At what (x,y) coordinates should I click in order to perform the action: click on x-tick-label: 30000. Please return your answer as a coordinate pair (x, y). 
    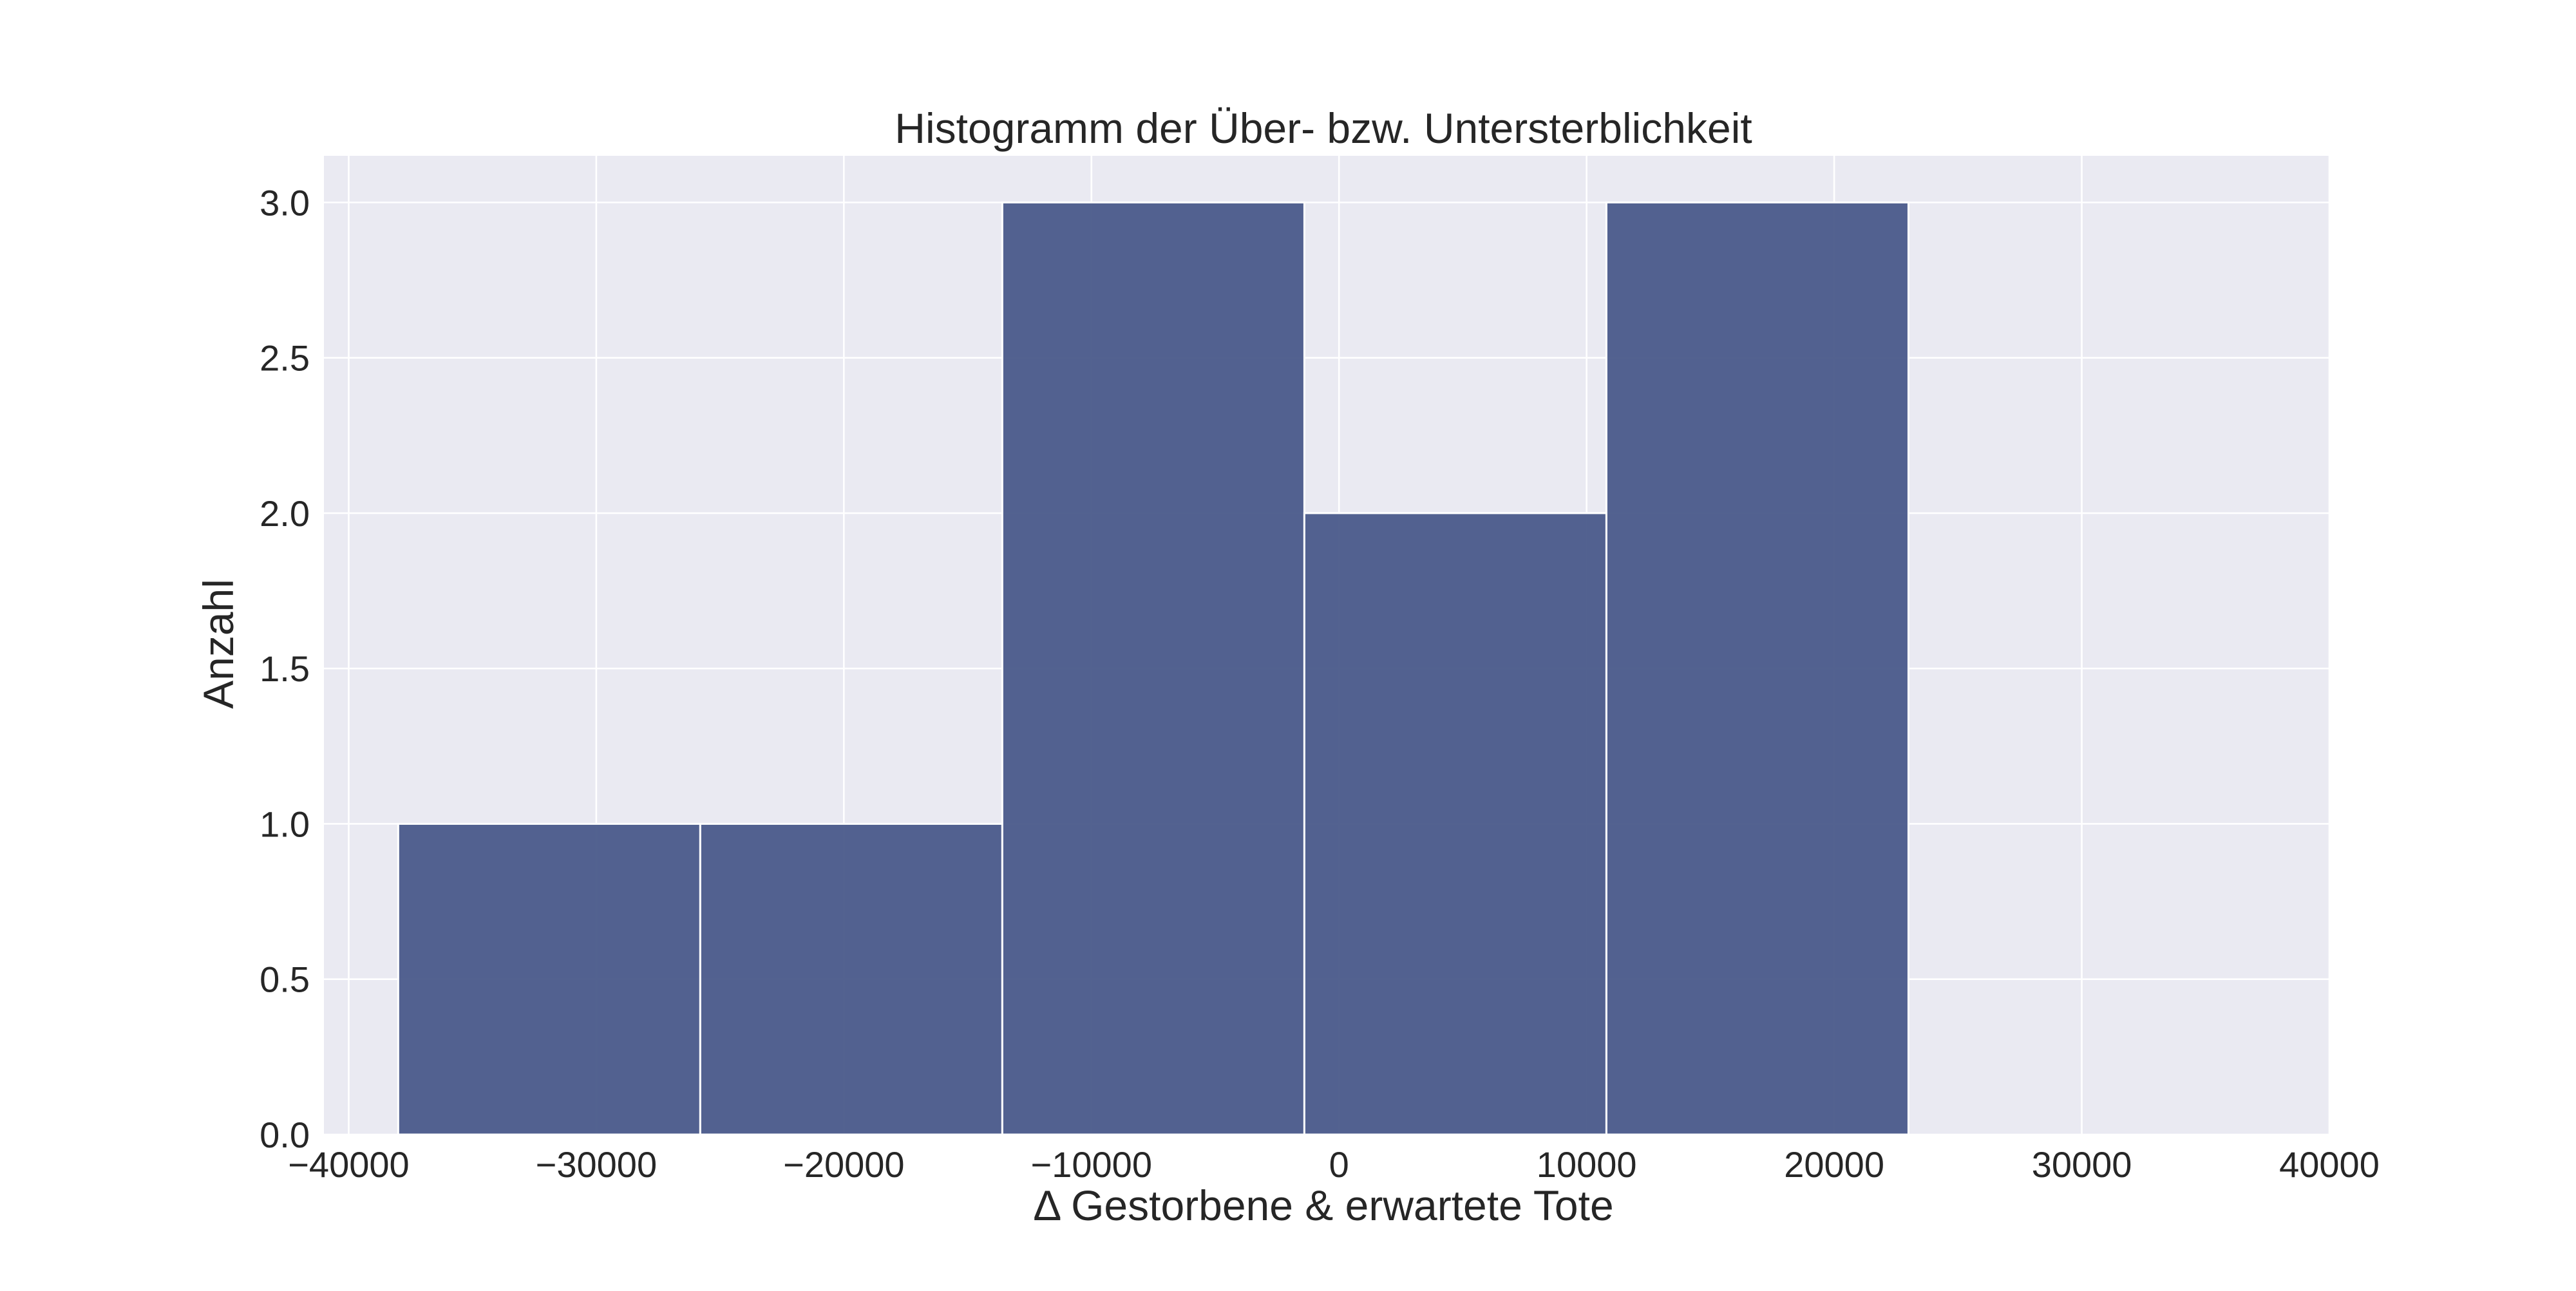
    Looking at the image, I should click on (2082, 1164).